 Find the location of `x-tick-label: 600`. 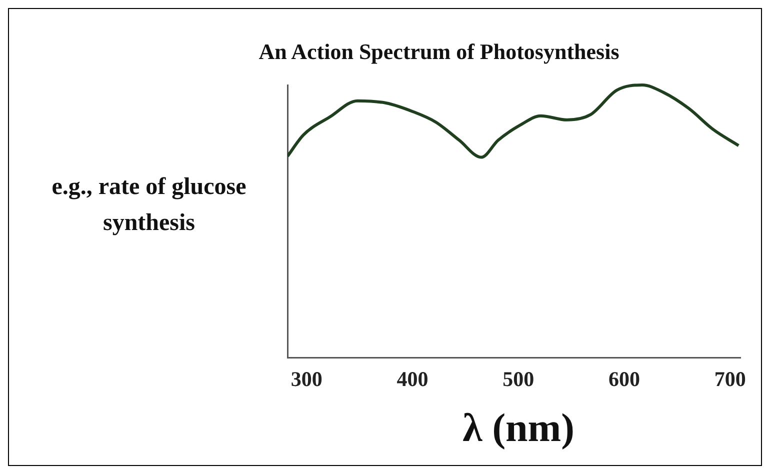

x-tick-label: 600 is located at coordinates (624, 378).